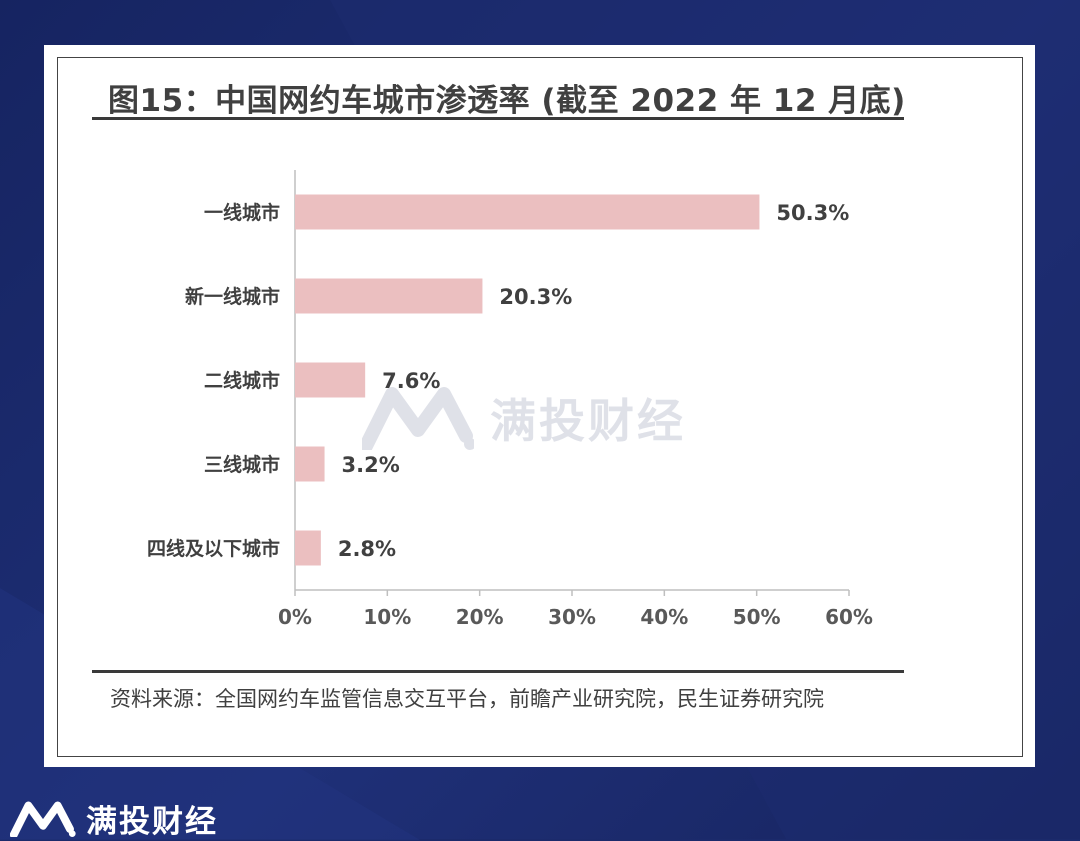 This screenshot has width=1080, height=841. Describe the element at coordinates (467, 699) in the screenshot. I see `source-note: 资料来源：全国网约车监管信息交互平台，前瞻产业研究院，民生证券研究院` at that location.